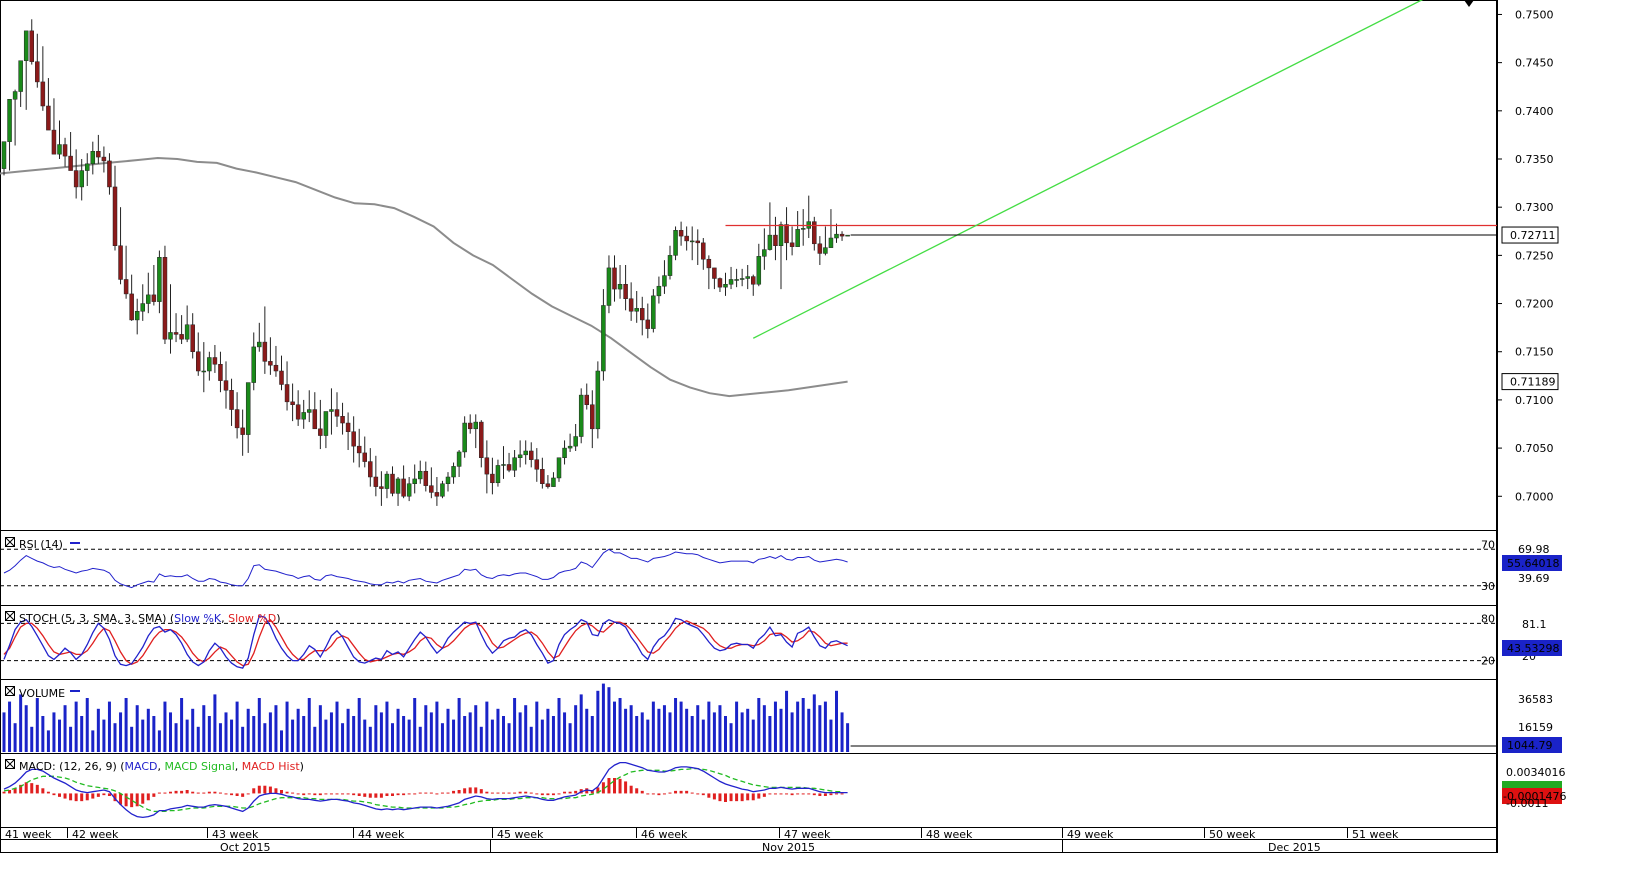 This screenshot has height=895, width=1651. Describe the element at coordinates (252, 618) in the screenshot. I see `stoch-d-label: Slow %D` at that location.